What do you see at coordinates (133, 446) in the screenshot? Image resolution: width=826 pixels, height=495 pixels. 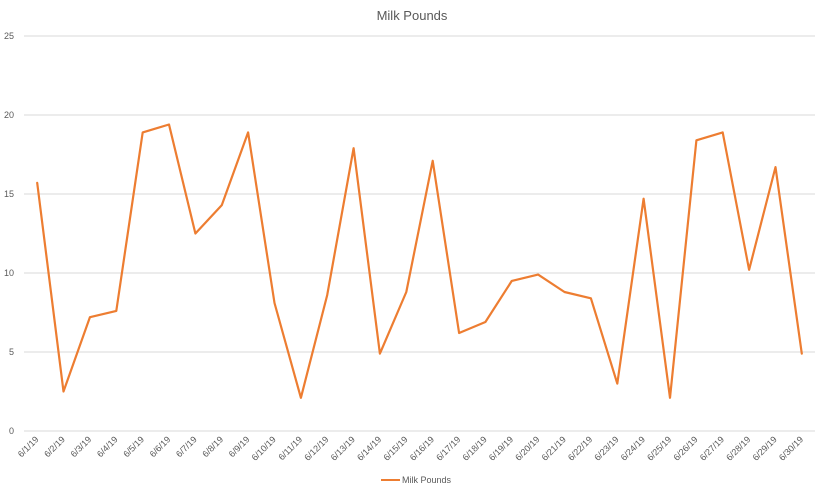 I see `x-tick-label: 6/5/19` at bounding box center [133, 446].